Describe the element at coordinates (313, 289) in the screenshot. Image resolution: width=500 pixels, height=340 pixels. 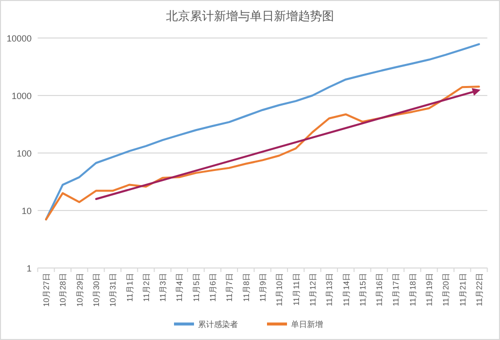
I see `x-tick-label: 11月12日` at that location.